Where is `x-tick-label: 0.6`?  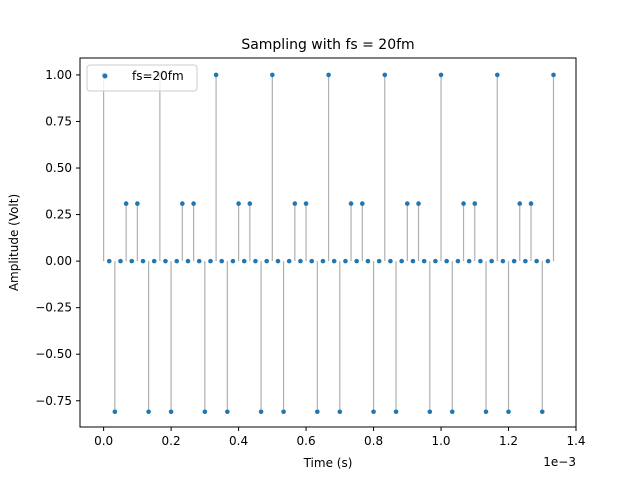
x-tick-label: 0.6 is located at coordinates (306, 441).